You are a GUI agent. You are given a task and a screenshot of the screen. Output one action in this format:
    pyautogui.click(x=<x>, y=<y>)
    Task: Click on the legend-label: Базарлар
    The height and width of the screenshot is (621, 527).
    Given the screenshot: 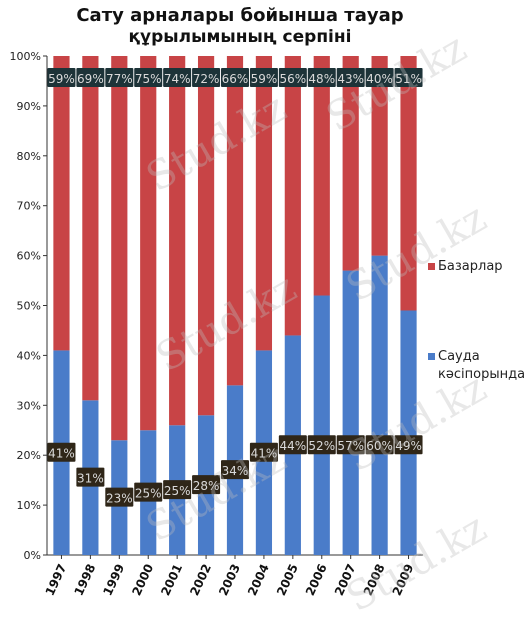 What is the action you would take?
    pyautogui.click(x=470, y=266)
    